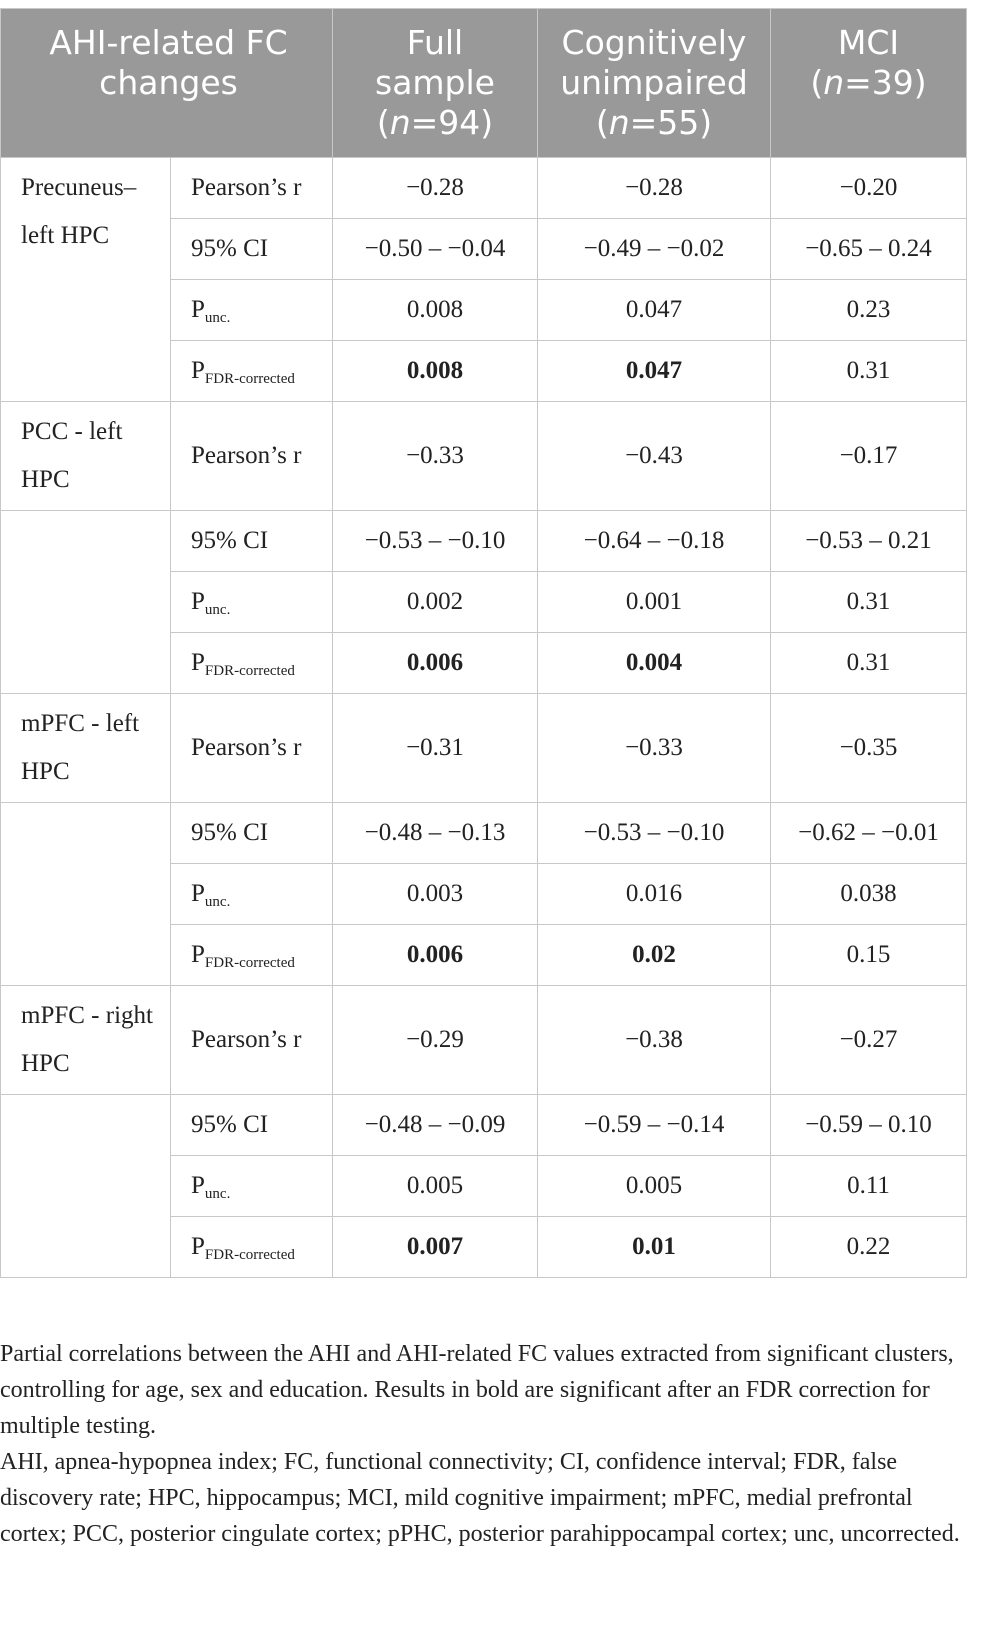 The image size is (1002, 1627). What do you see at coordinates (671, 122) in the screenshot?
I see `header-n-rest: =55)` at bounding box center [671, 122].